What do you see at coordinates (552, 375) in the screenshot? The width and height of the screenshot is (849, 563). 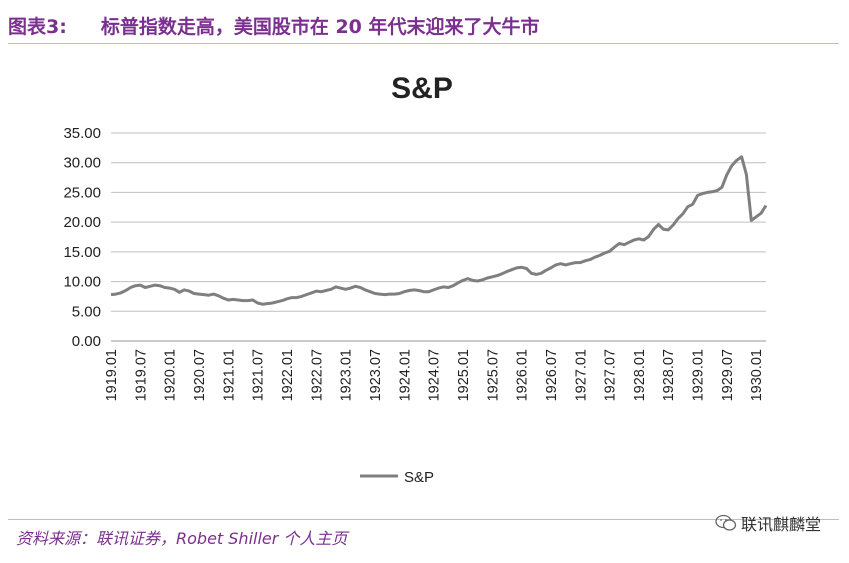 I see `x-tick-label: 1926.07` at bounding box center [552, 375].